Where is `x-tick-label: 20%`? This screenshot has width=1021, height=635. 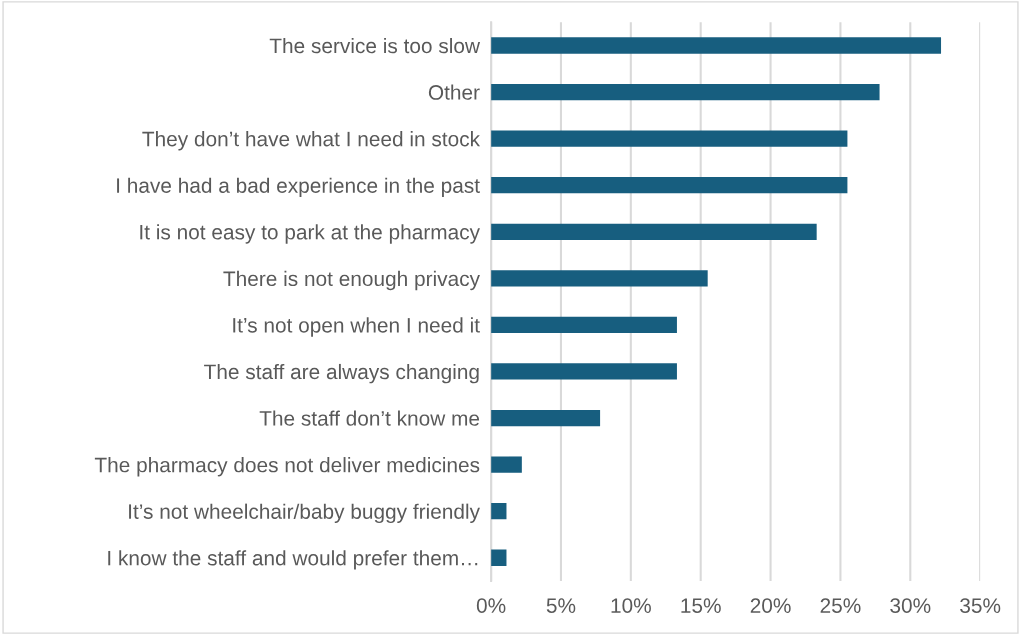
x-tick-label: 20% is located at coordinates (770, 605).